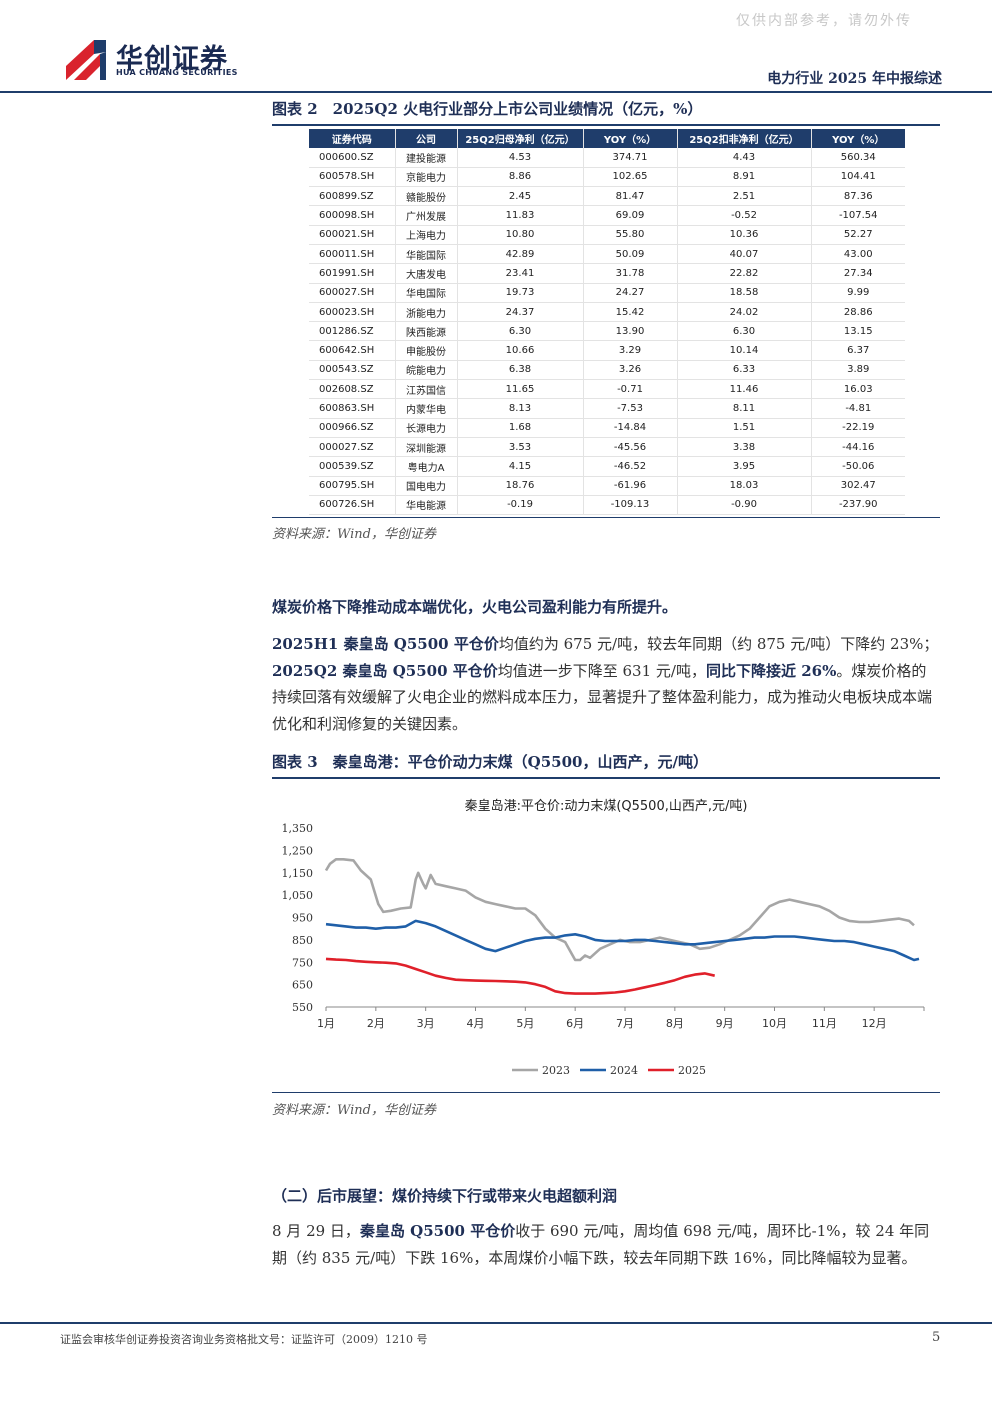 This screenshot has width=992, height=1403. I want to click on para-text: 均值进一步下降至 631 元/吨，, so click(601, 670).